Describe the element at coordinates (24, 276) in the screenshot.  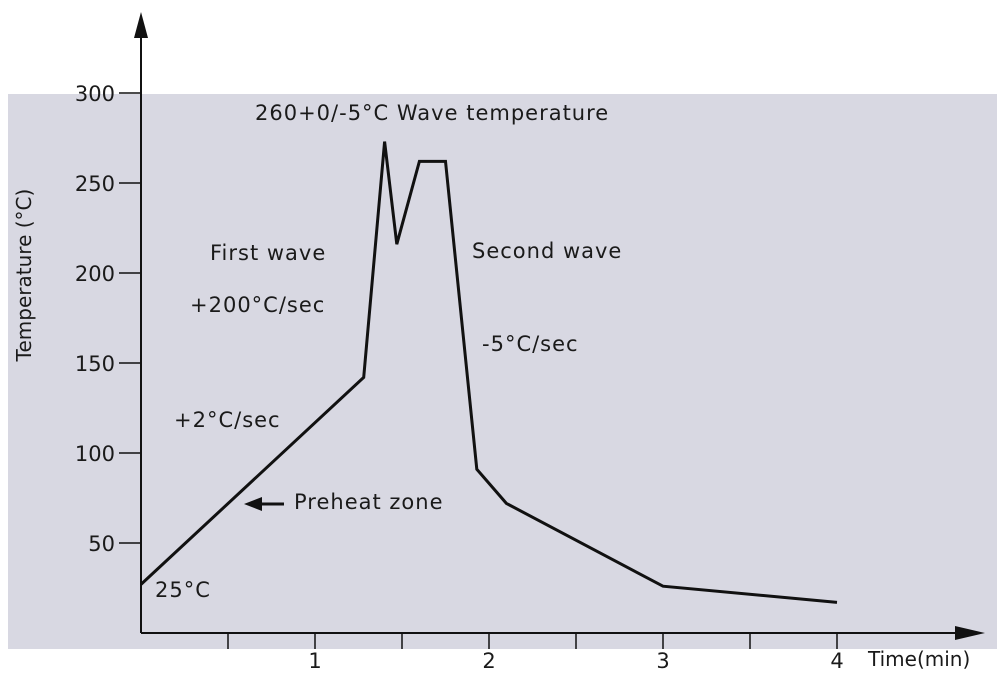
I see `y-axis-label: Temperature (°C)` at that location.